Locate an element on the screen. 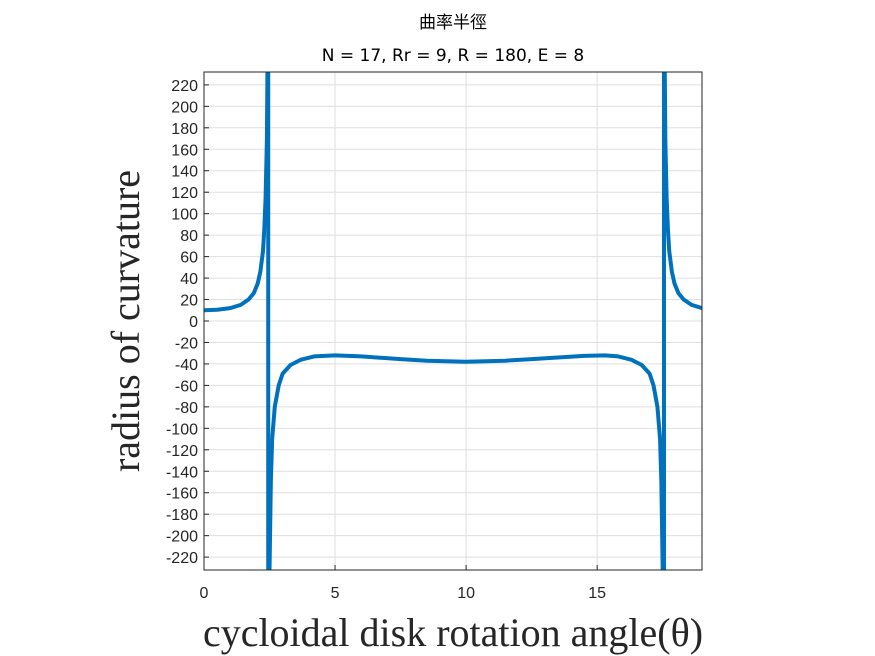  x-axis-ticks: 0 5 10 15 is located at coordinates (403, 583).